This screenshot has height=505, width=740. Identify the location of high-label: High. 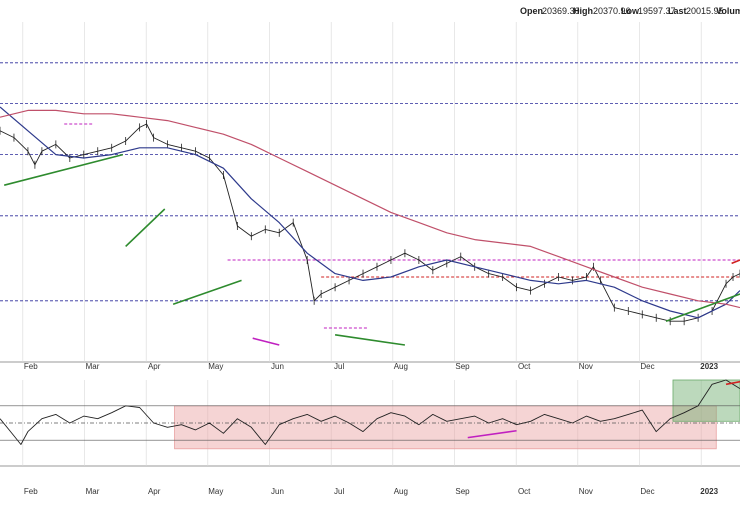
(583, 11).